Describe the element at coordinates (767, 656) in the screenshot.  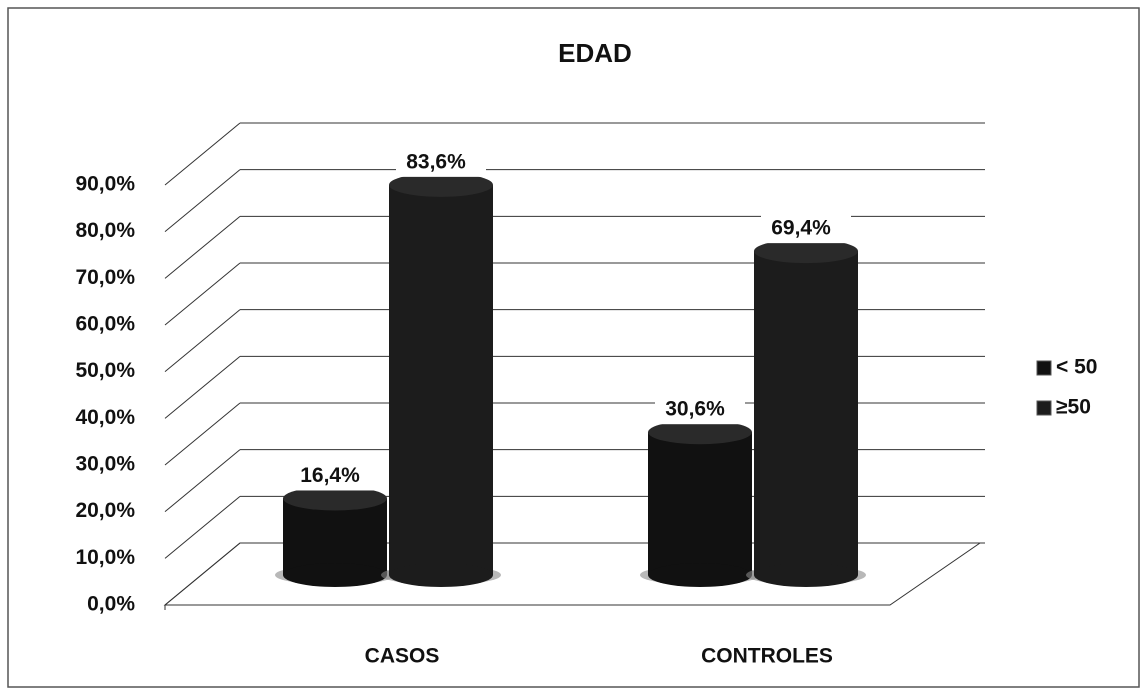
I see `x-tick-label: CONTROLES` at that location.